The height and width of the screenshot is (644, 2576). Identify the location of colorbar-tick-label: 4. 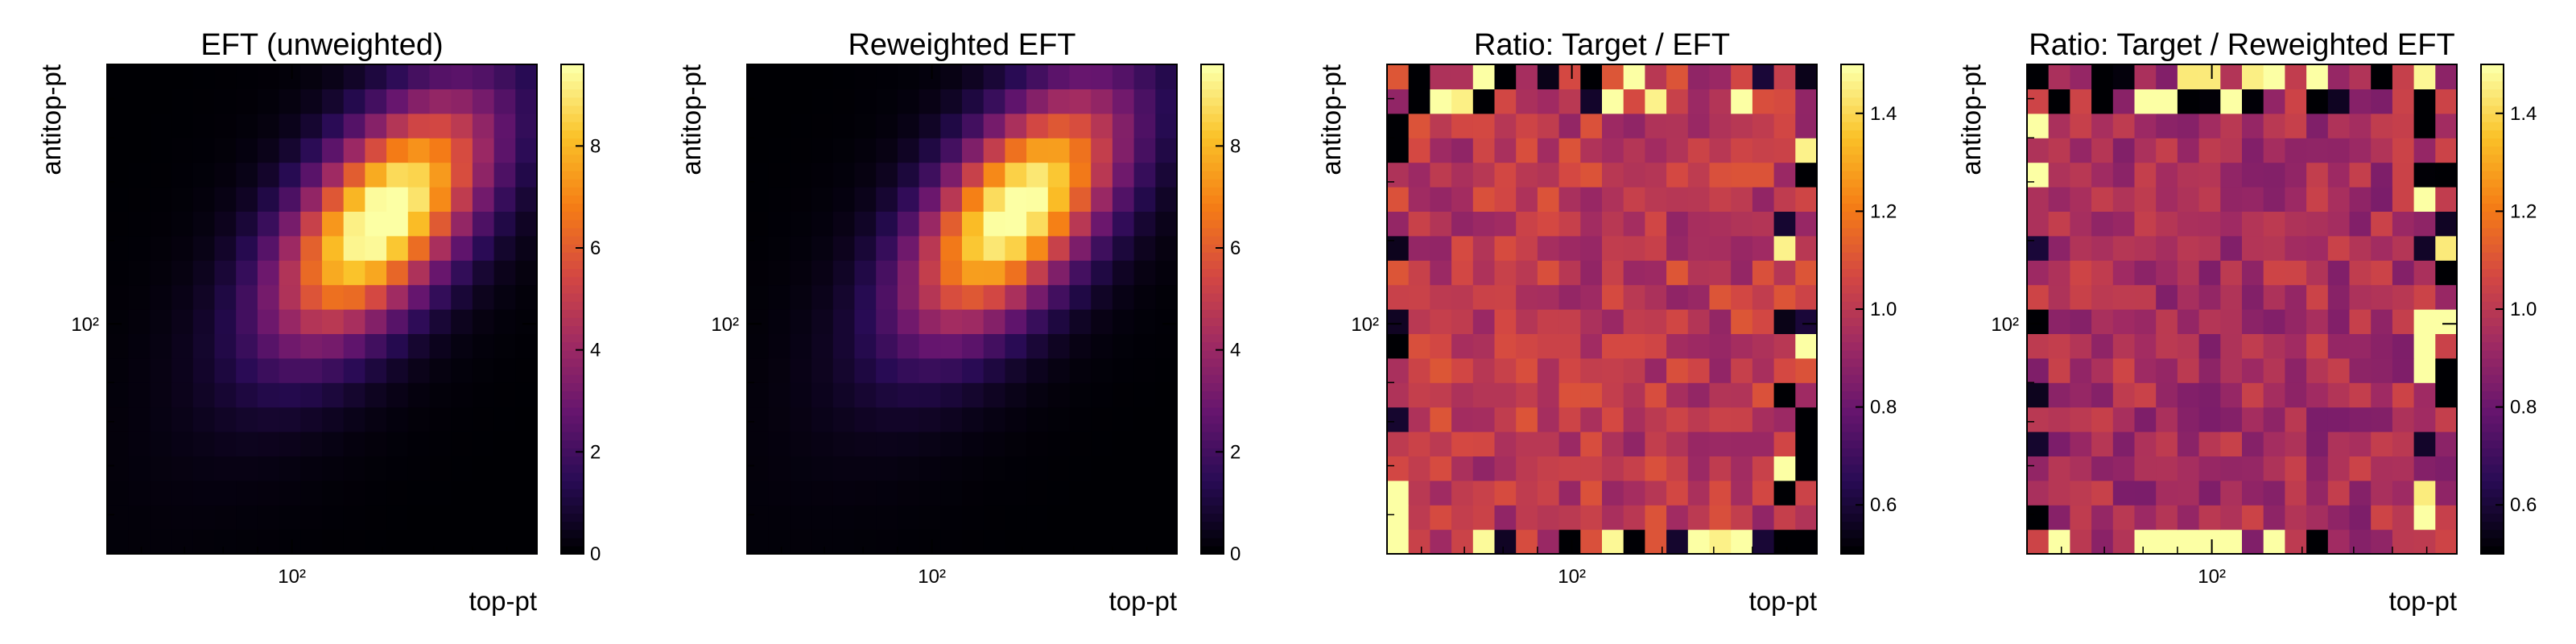
(595, 350).